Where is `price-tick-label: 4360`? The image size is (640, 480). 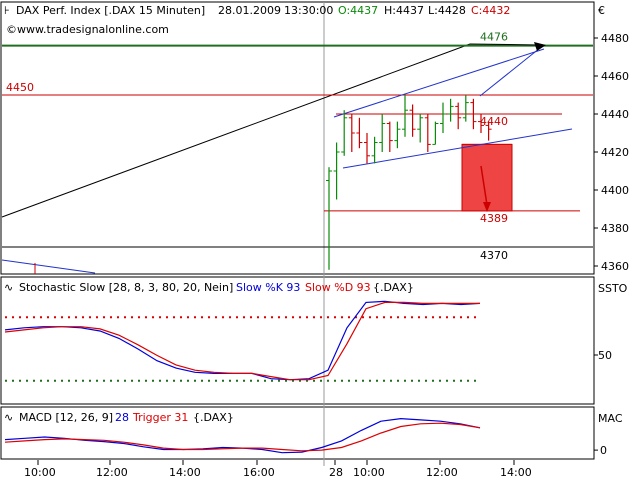 price-tick-label: 4360 is located at coordinates (615, 266).